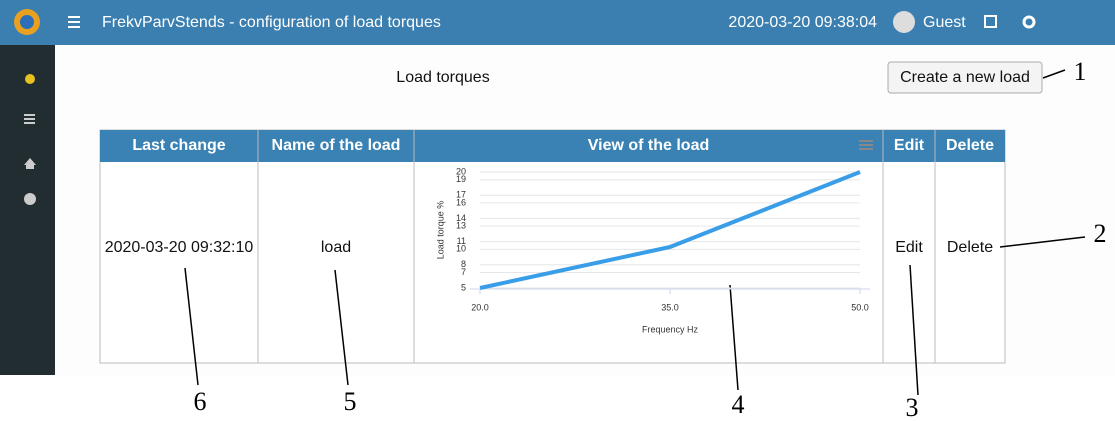 The width and height of the screenshot is (1115, 421). Describe the element at coordinates (179, 247) in the screenshot. I see `table-cell: 2020-03-20 09:32:10` at that location.